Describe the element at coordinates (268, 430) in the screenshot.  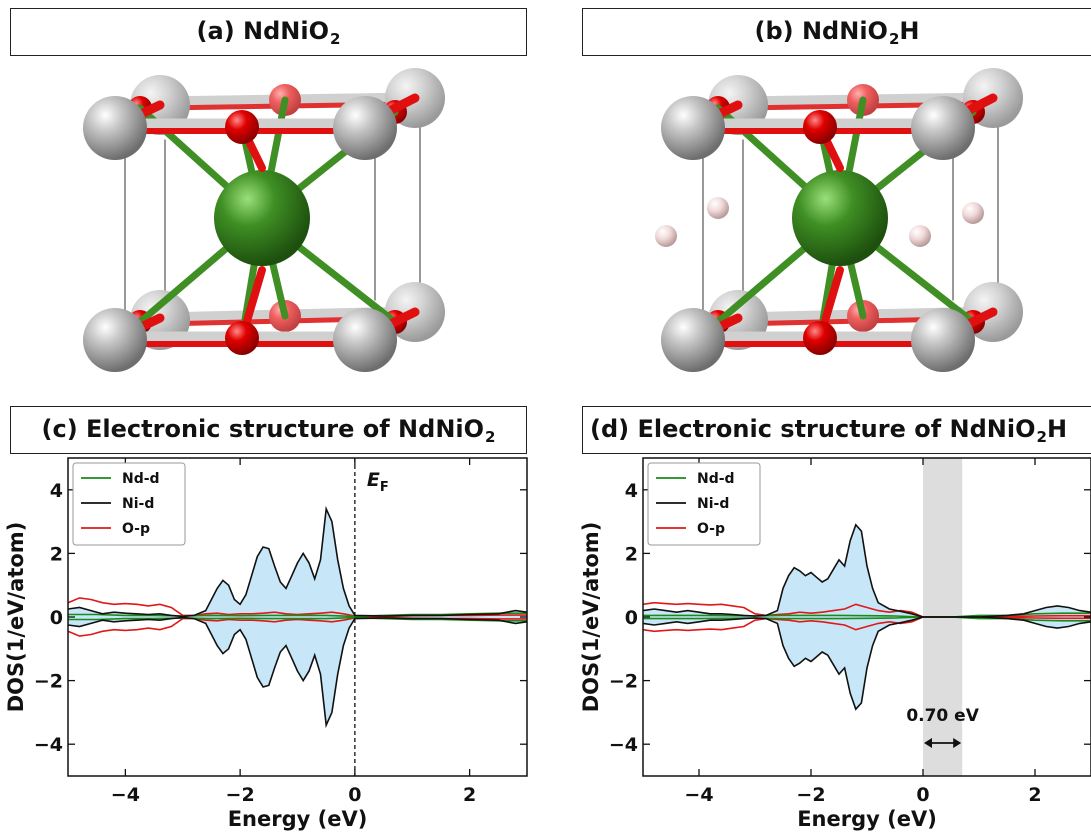
I see `panel-c-title: (c) Electronic structure of NdNiO2` at that location.